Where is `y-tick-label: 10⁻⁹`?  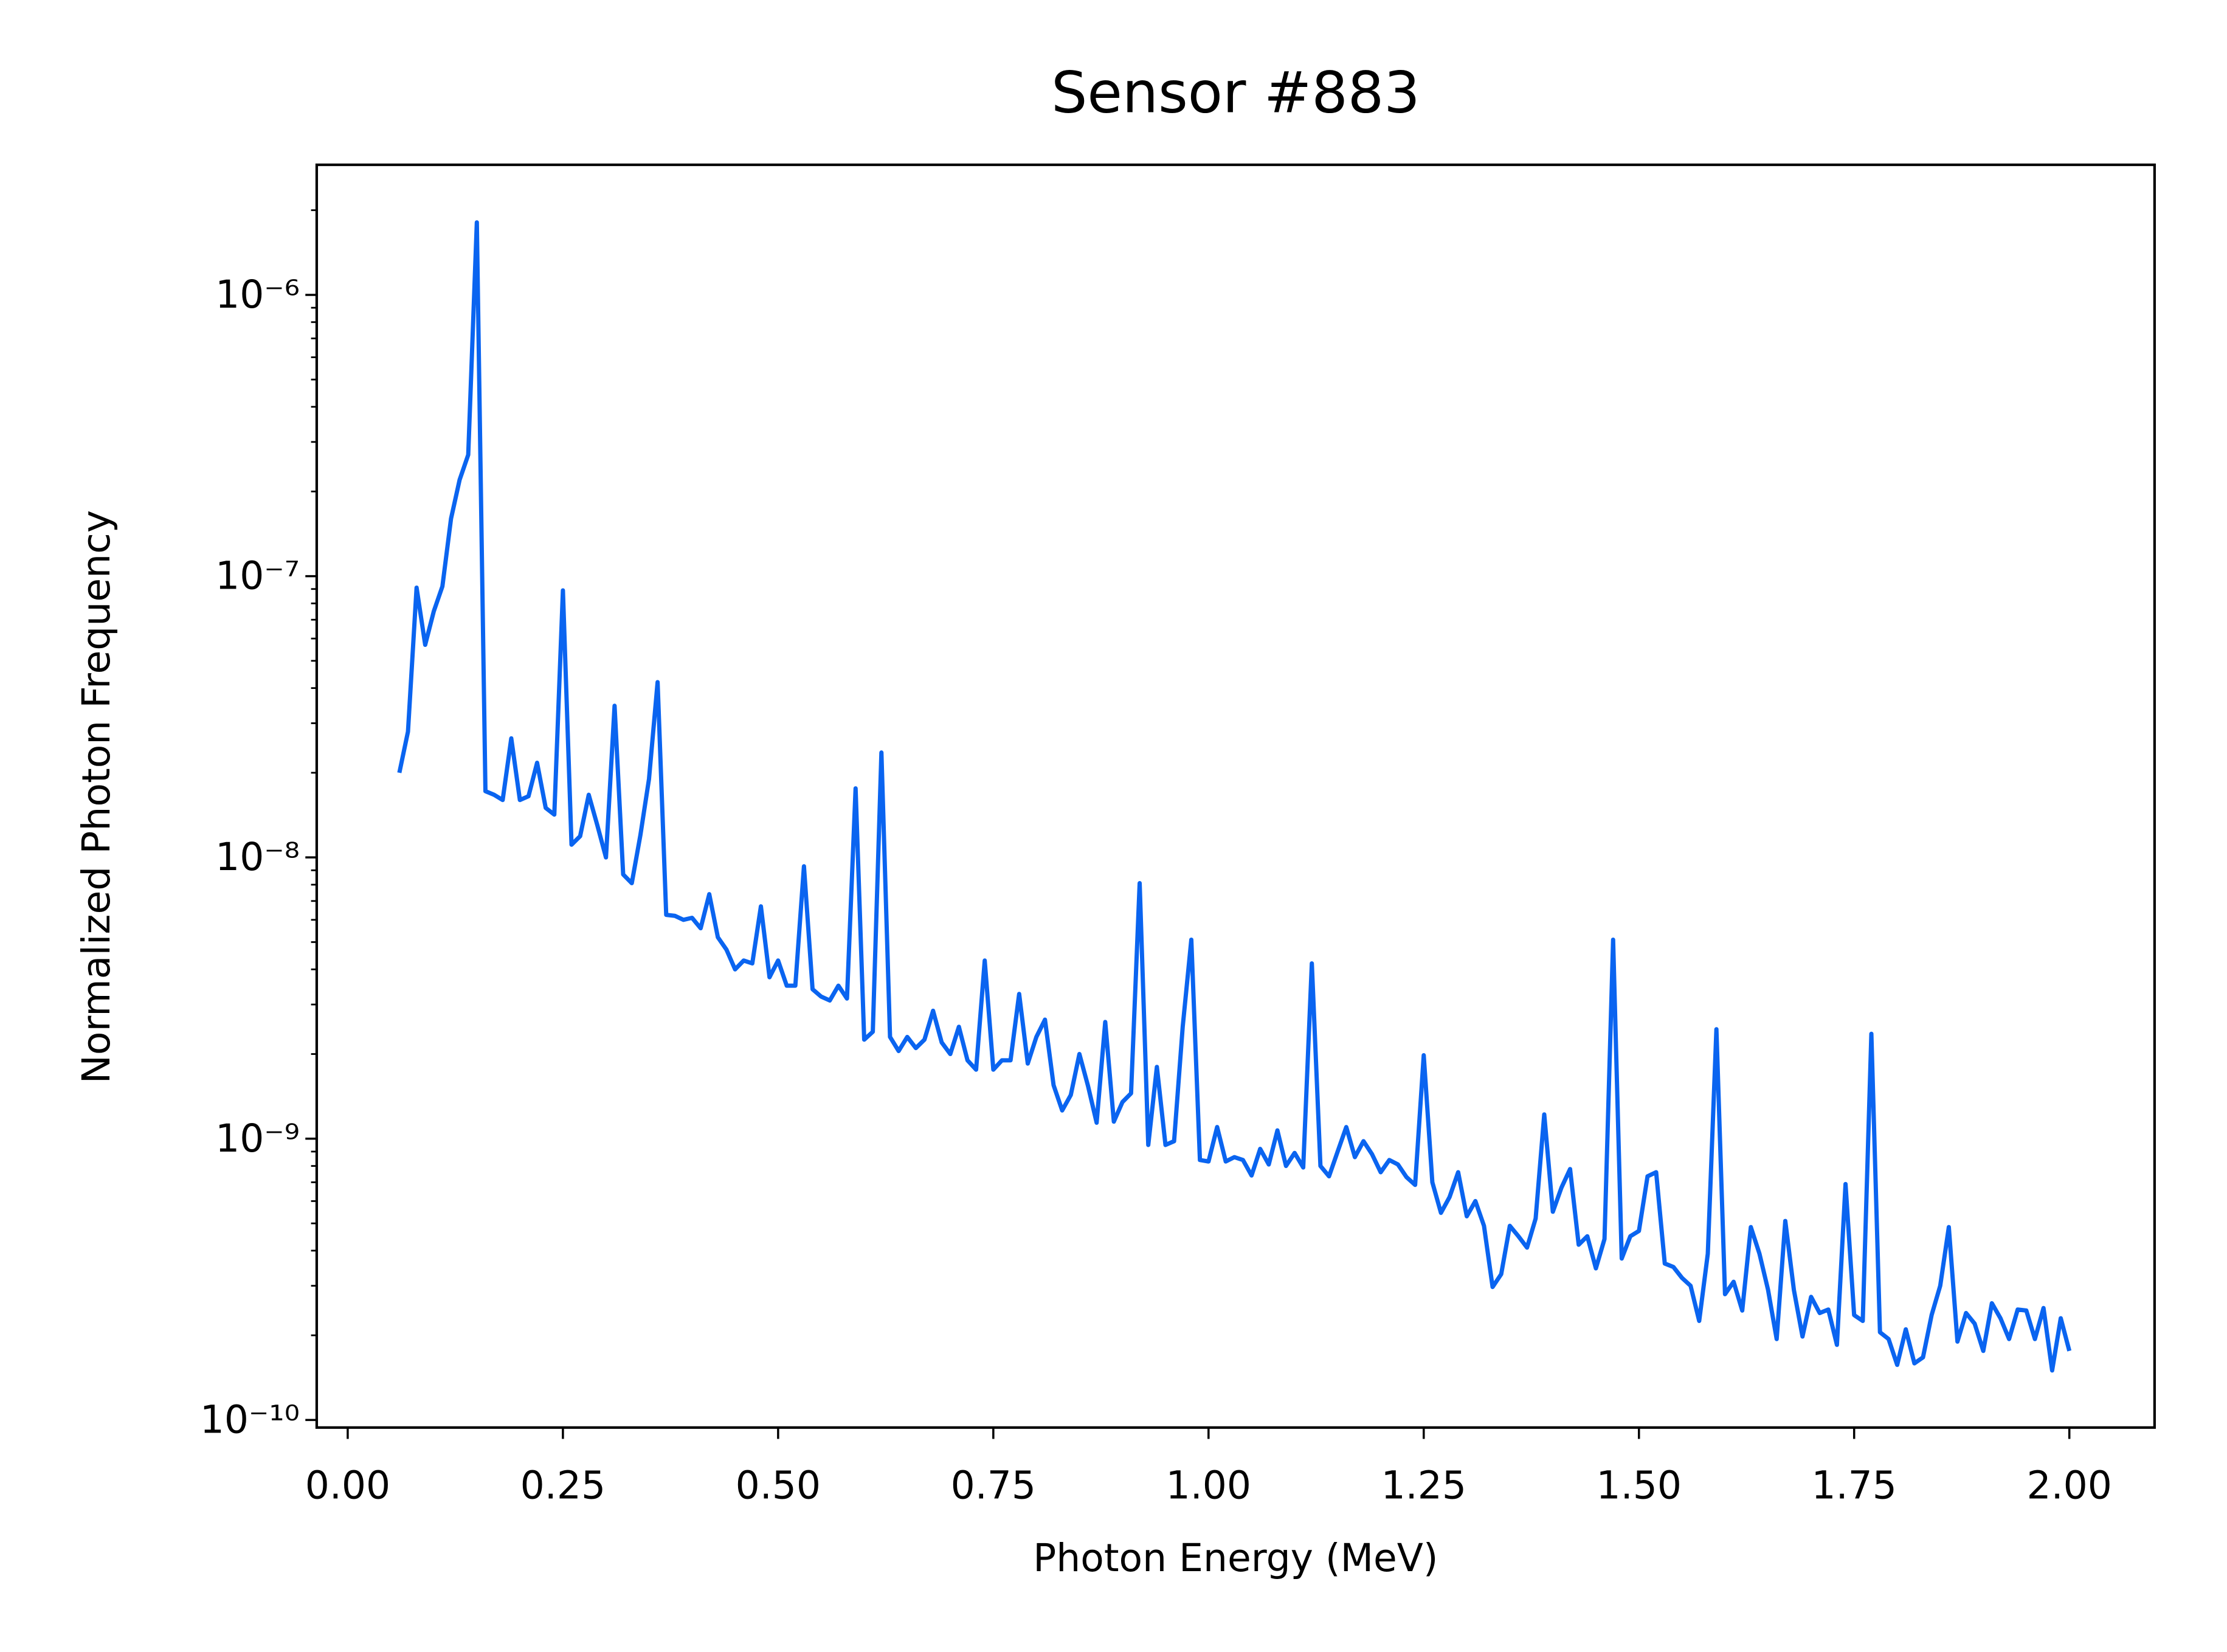
y-tick-label: 10⁻⁹ is located at coordinates (257, 1138).